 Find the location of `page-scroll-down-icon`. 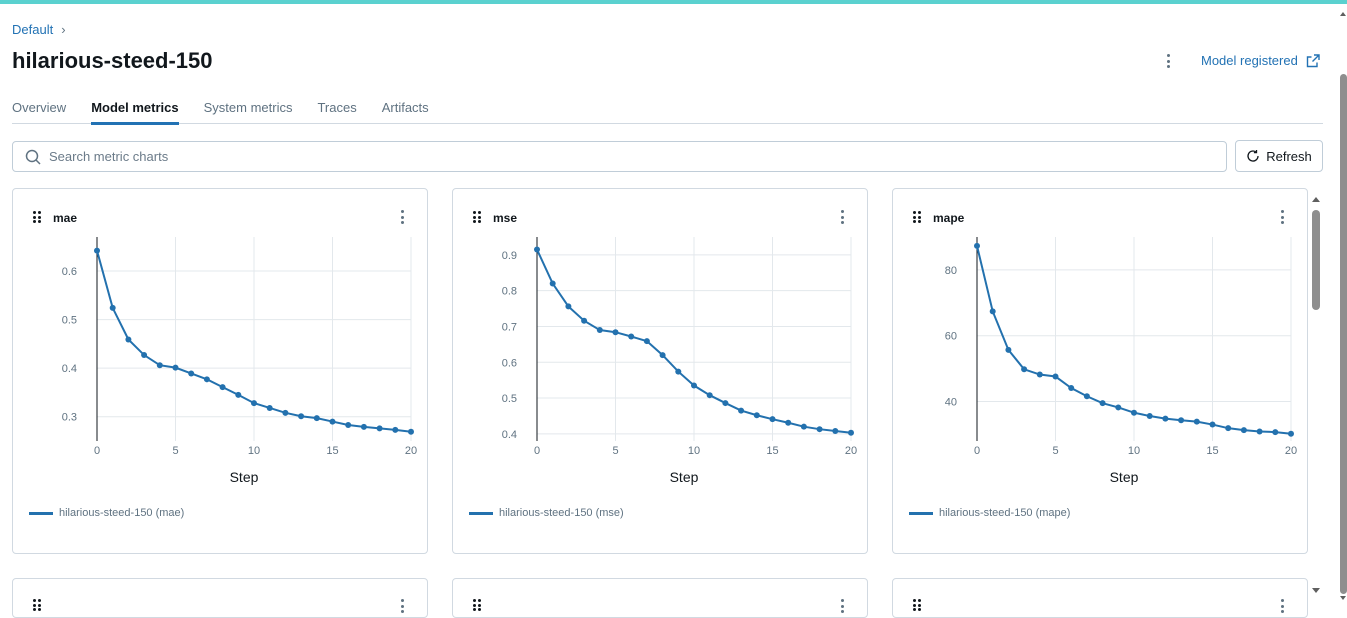

page-scroll-down-icon is located at coordinates (1343, 598).